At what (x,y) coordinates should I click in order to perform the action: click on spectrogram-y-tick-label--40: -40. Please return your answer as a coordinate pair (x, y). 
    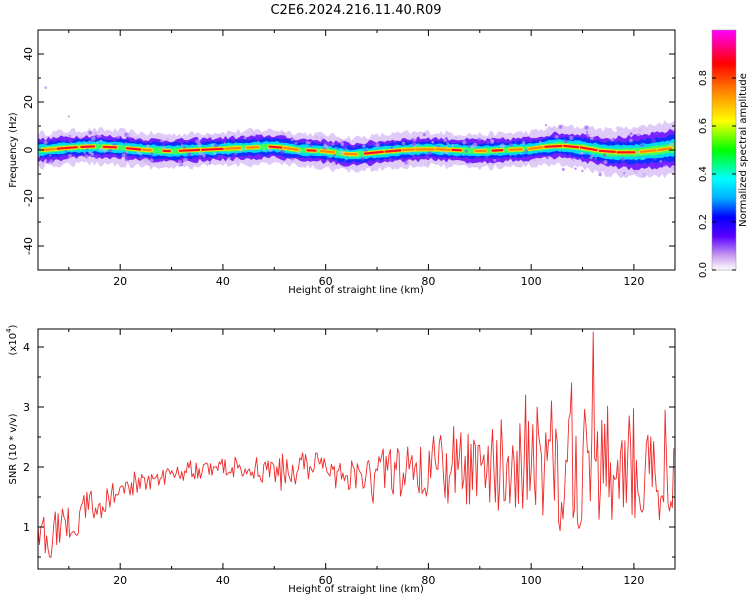
    Looking at the image, I should click on (28, 246).